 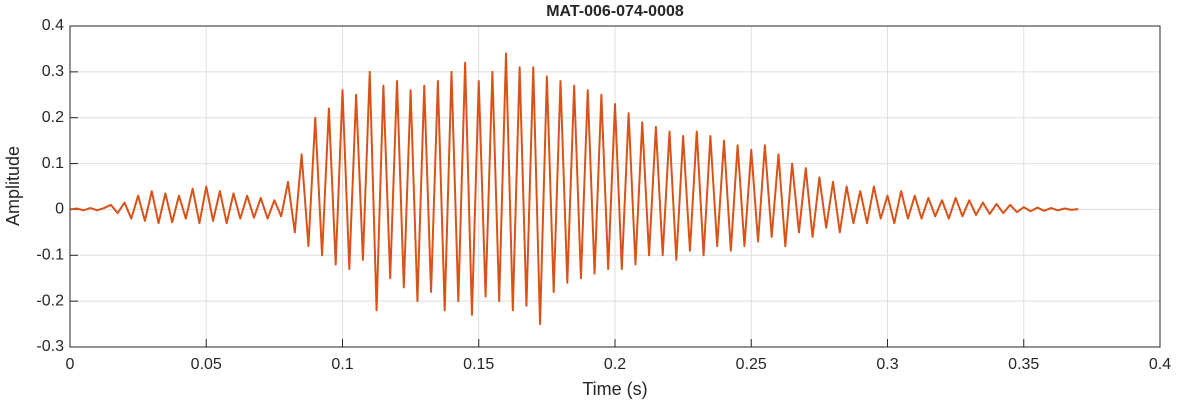 What do you see at coordinates (59, 209) in the screenshot?
I see `y-tick-label: 0` at bounding box center [59, 209].